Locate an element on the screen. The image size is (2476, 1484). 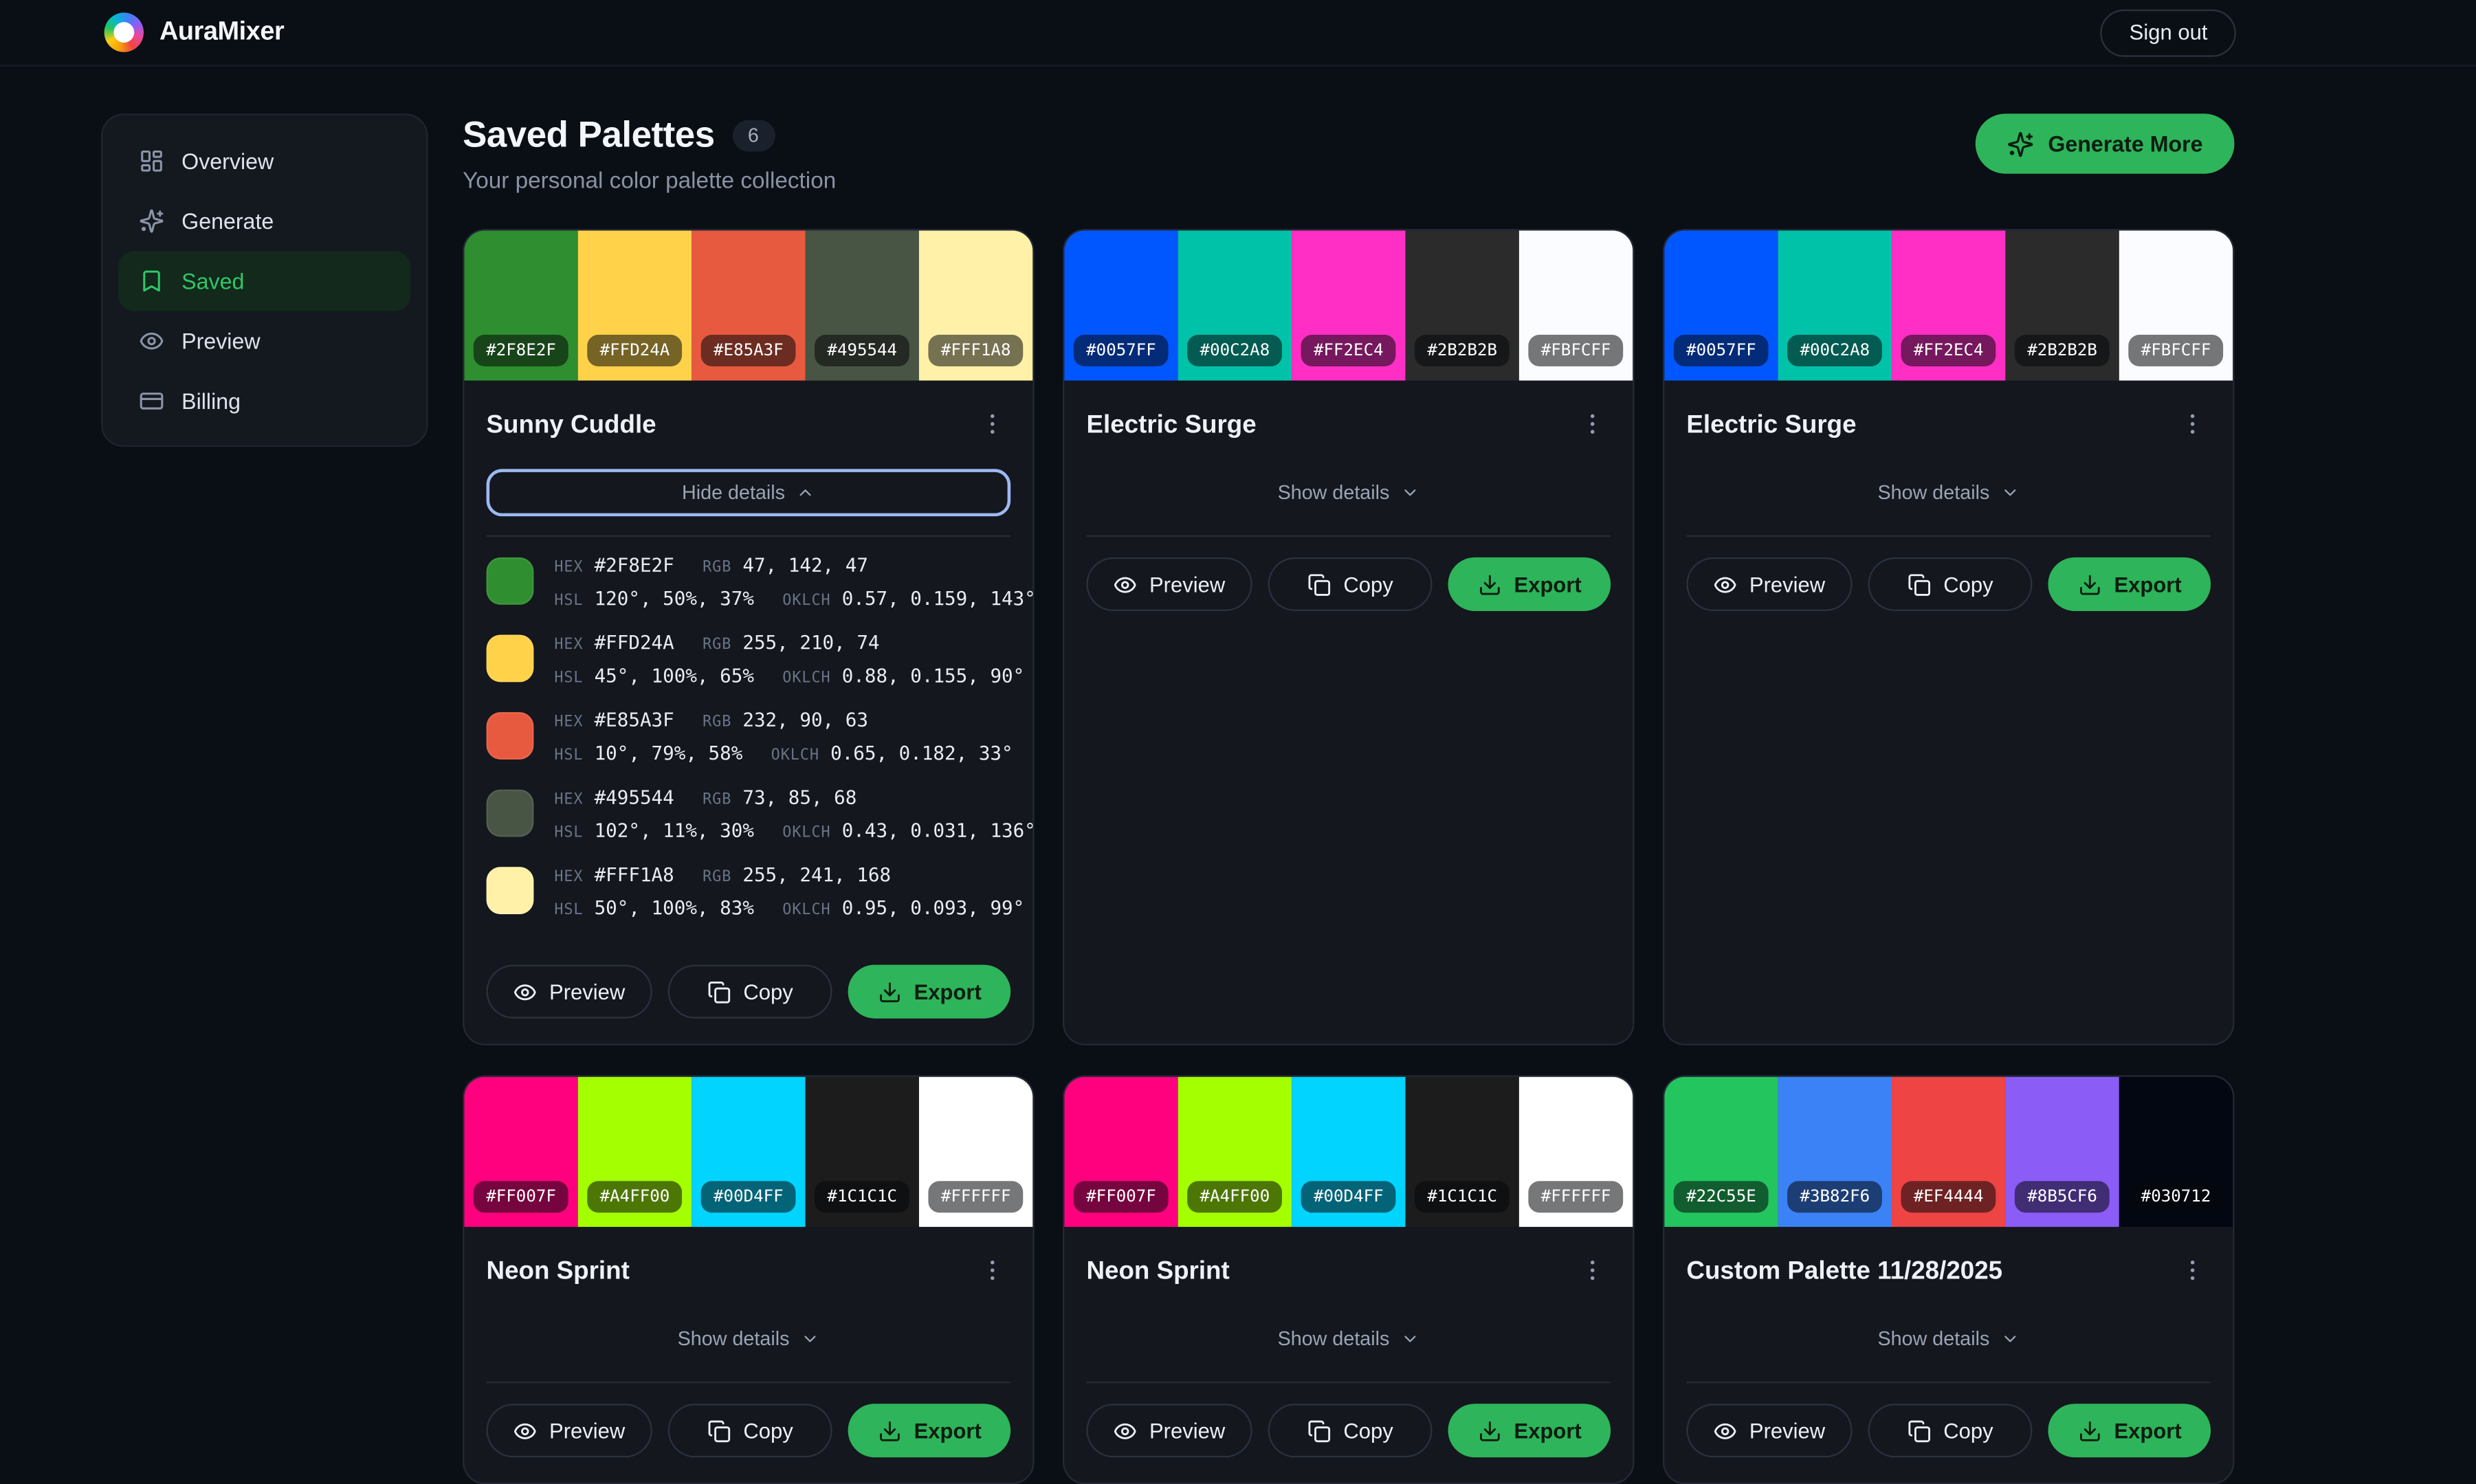
swatch-hex-chip: #00C2A8 is located at coordinates (1235, 350).